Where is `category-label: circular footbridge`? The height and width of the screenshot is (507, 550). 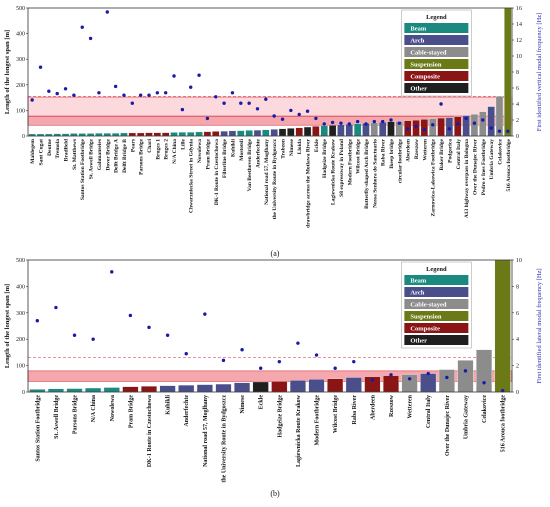
category-label: circular footbridge is located at coordinates (400, 160).